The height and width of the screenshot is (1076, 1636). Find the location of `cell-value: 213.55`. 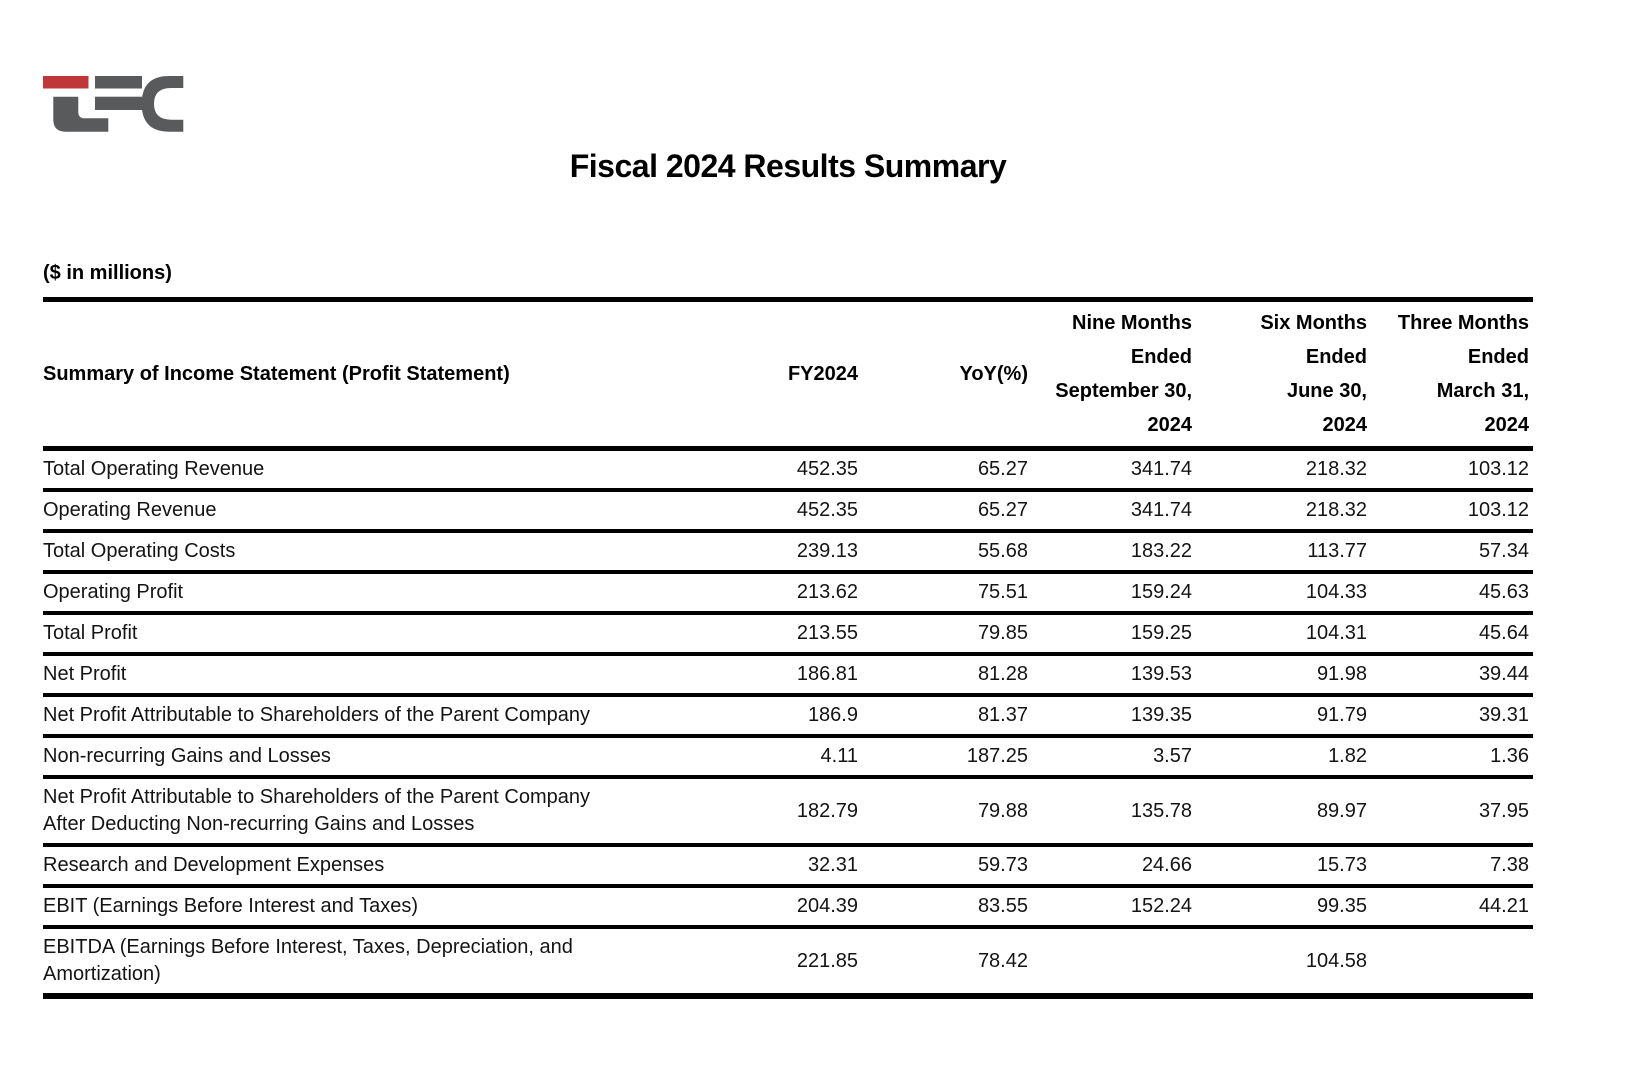

cell-value: 213.55 is located at coordinates (827, 633).